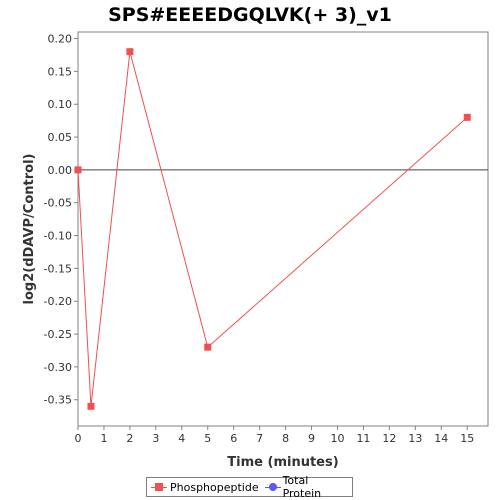  I want to click on x-tick-label: 2, so click(129, 438).